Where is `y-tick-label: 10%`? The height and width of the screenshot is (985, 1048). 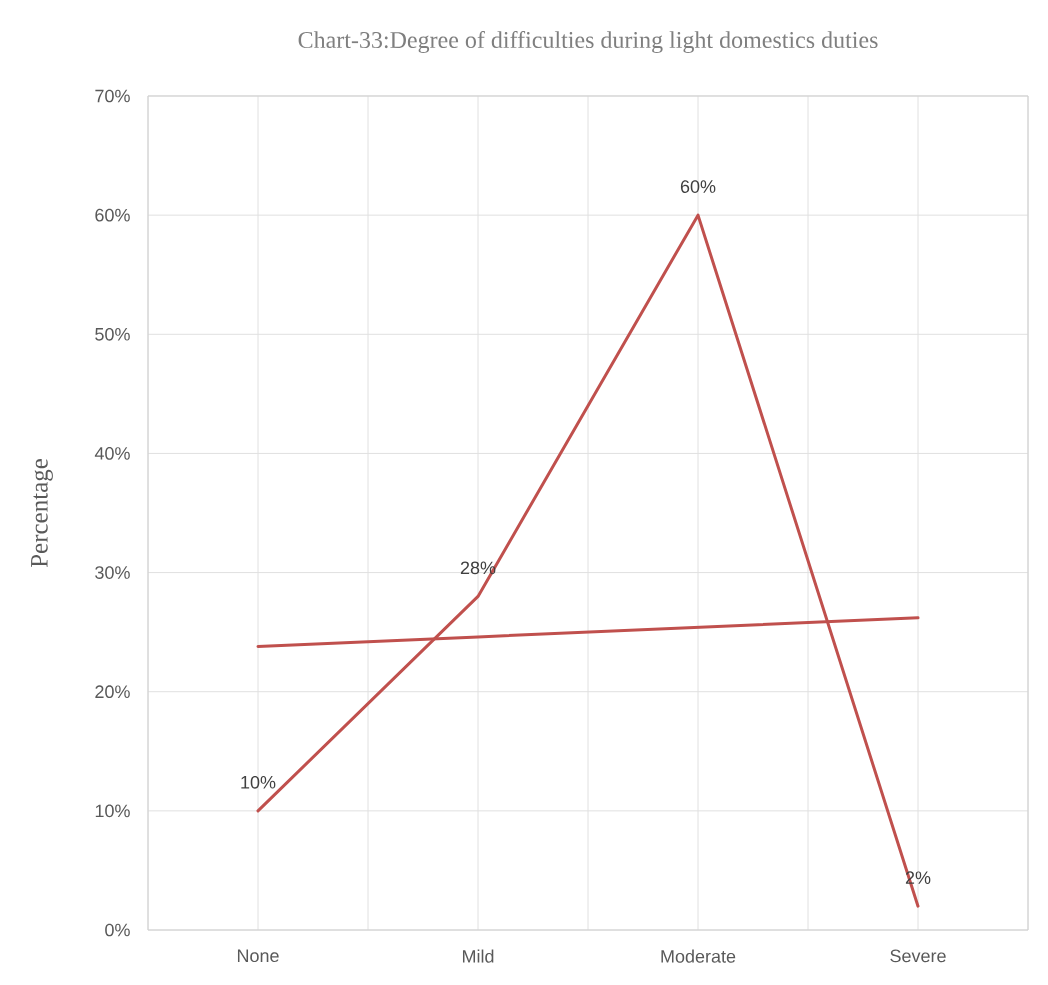
y-tick-label: 10% is located at coordinates (112, 811).